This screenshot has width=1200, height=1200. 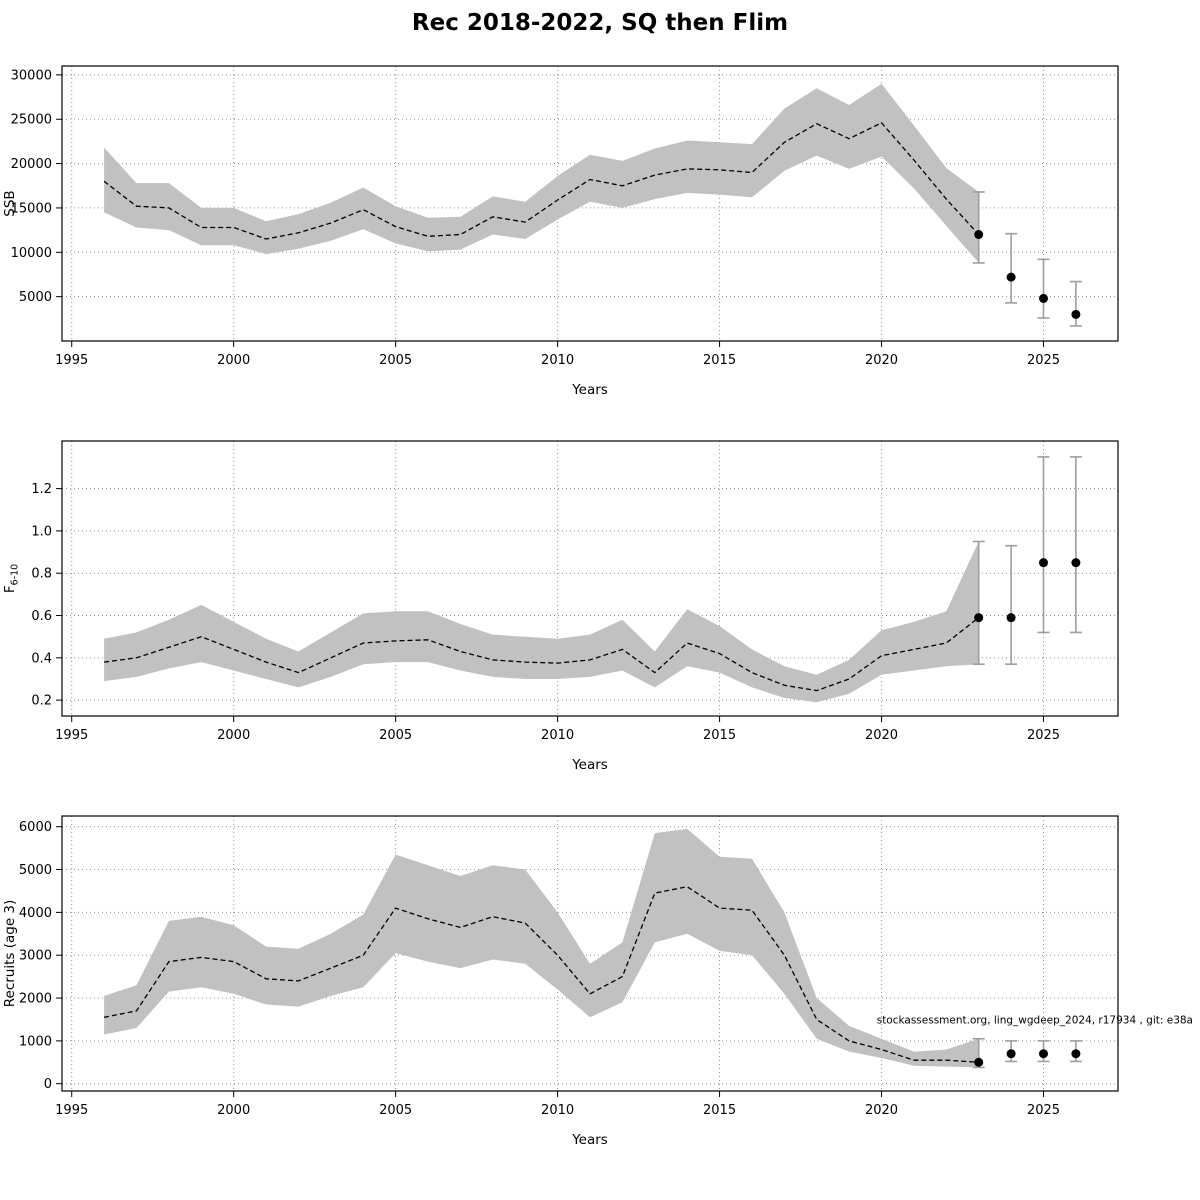 I want to click on recruits-y-tick-label: 5000, so click(x=35, y=870).